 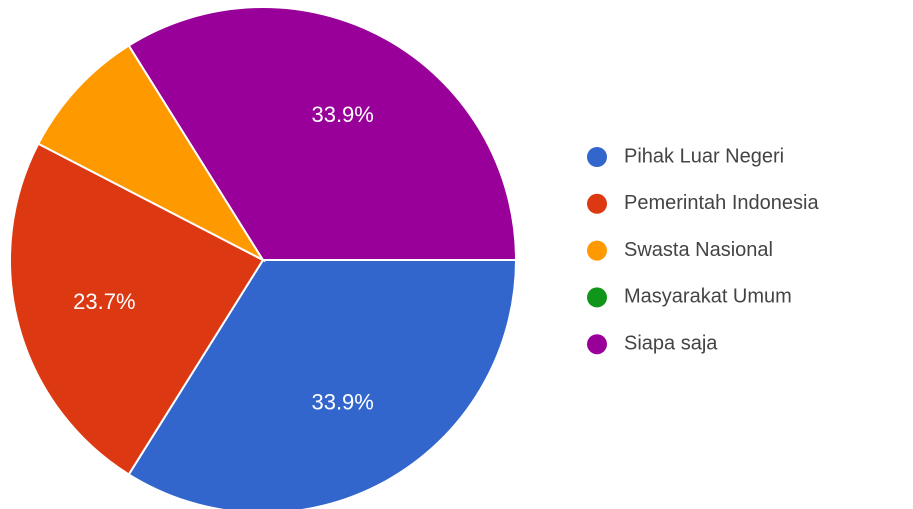 I want to click on legend-text: Pihak Luar Negeri, so click(x=704, y=156).